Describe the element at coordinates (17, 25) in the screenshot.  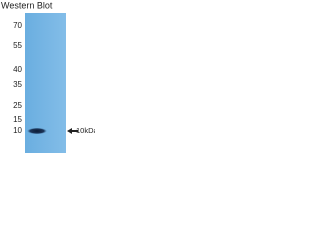
I see `marker-label: 70` at that location.